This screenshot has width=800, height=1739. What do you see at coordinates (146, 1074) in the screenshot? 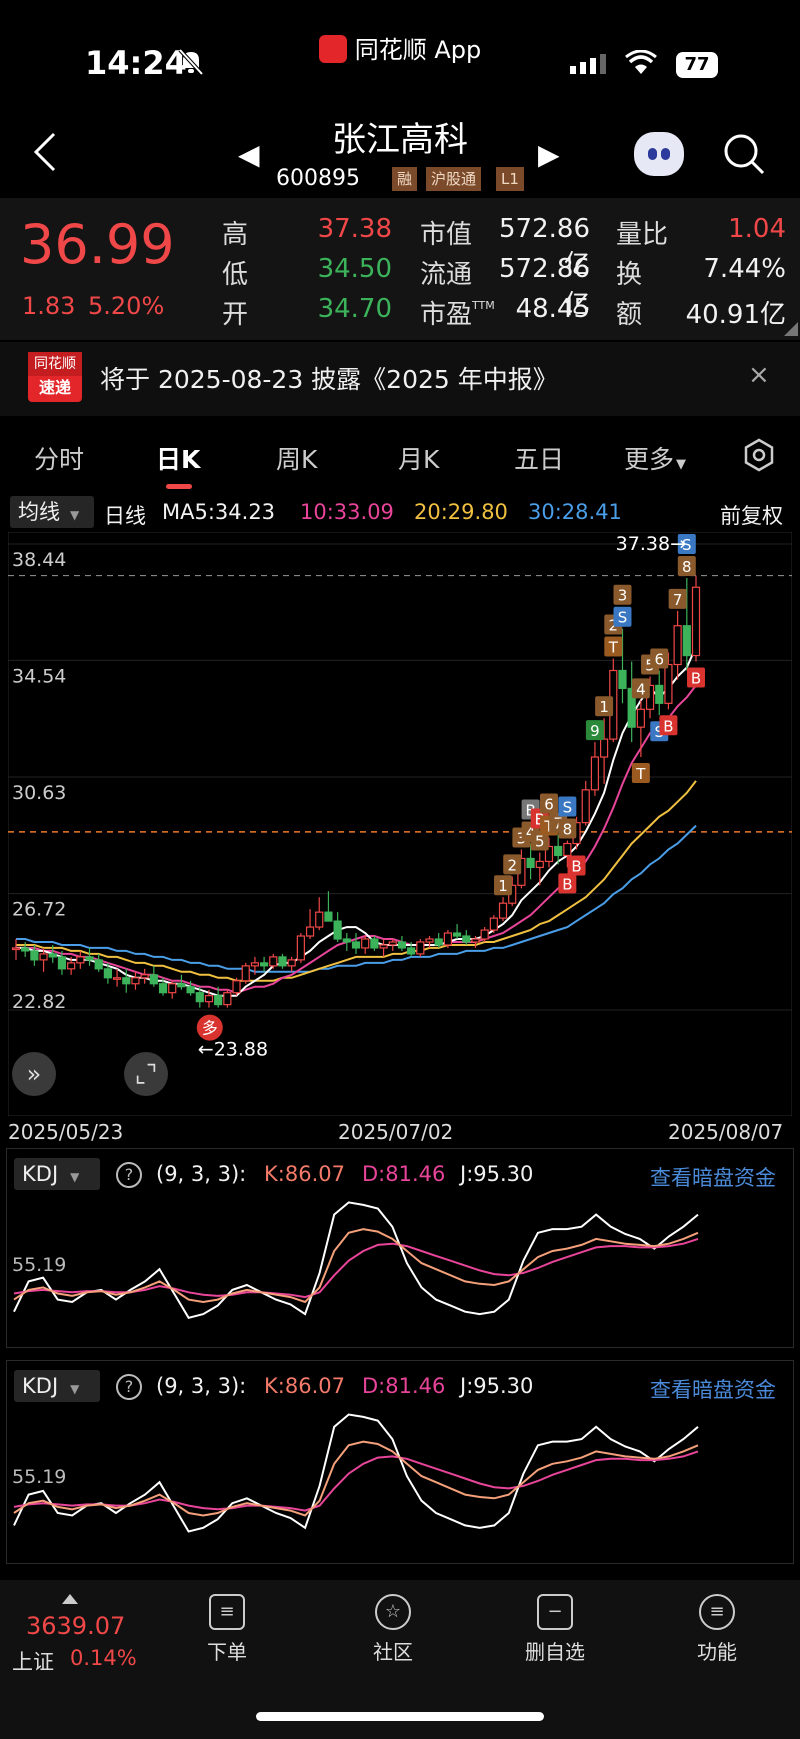
I see `fullscreen-button: ⌞⌝` at bounding box center [146, 1074].